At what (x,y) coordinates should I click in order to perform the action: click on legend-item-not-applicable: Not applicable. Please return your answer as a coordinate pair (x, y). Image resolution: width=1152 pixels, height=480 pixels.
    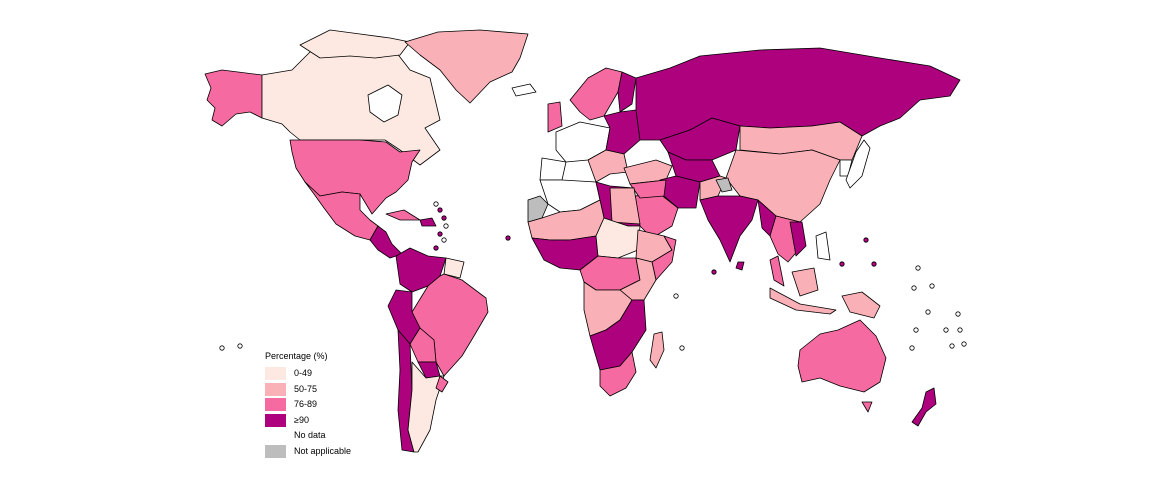
    Looking at the image, I should click on (308, 452).